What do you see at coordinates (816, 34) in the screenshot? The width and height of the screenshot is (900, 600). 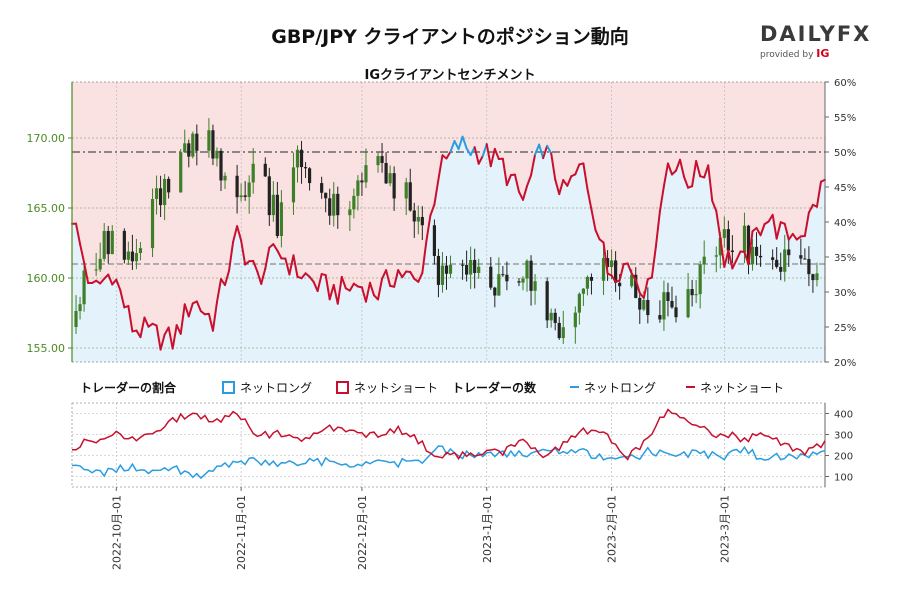 I see `logo-text: DAILYFX` at bounding box center [816, 34].